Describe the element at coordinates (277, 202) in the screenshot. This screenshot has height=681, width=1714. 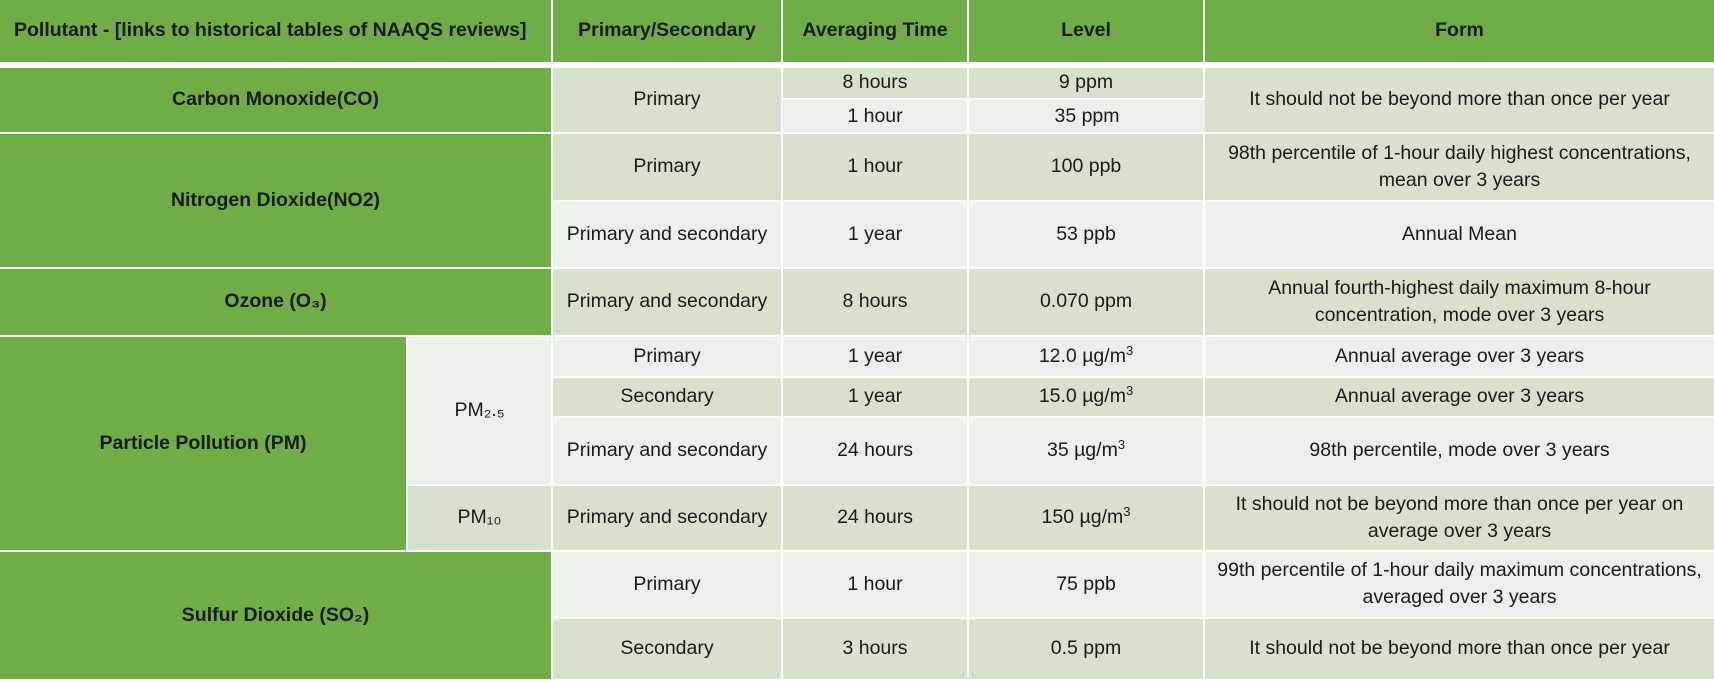
I see `pollutant-no2: Nitrogen Dioxide(NO2)` at that location.